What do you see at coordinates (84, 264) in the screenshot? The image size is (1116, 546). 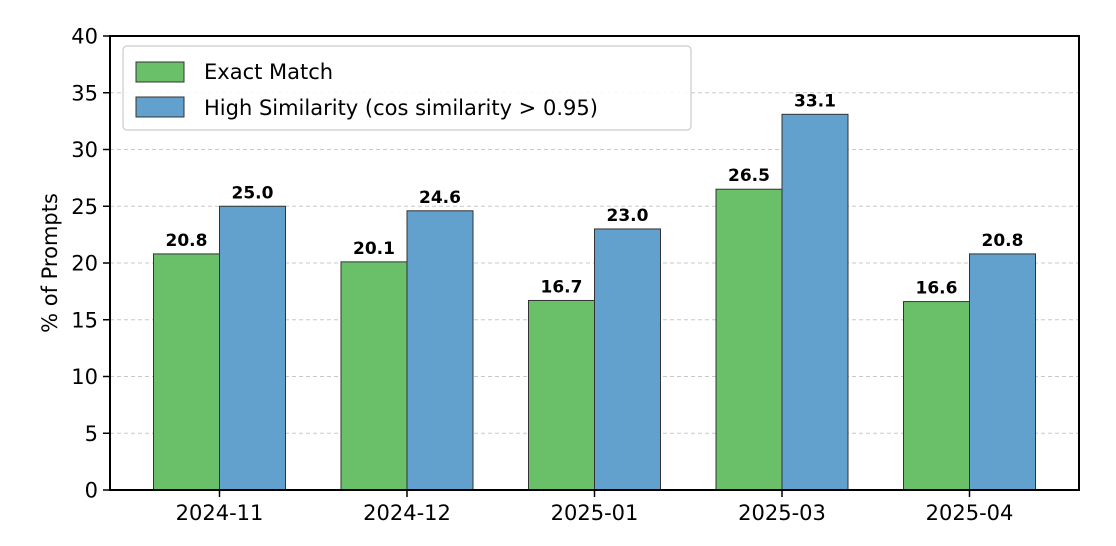 I see `y-tick-label-20: 20` at bounding box center [84, 264].